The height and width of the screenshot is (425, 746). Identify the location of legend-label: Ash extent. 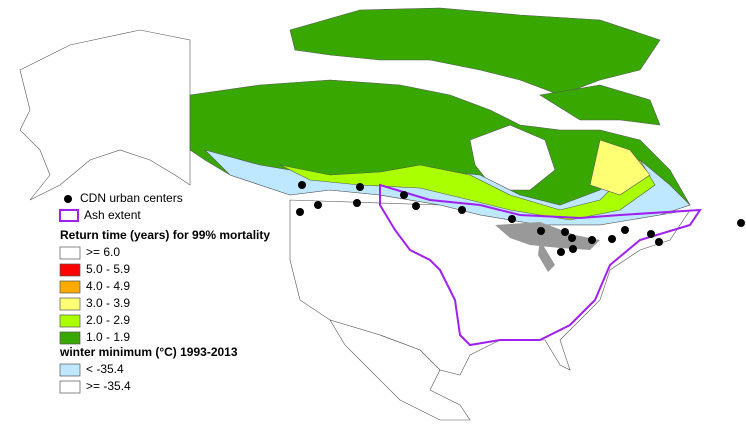
(112, 215).